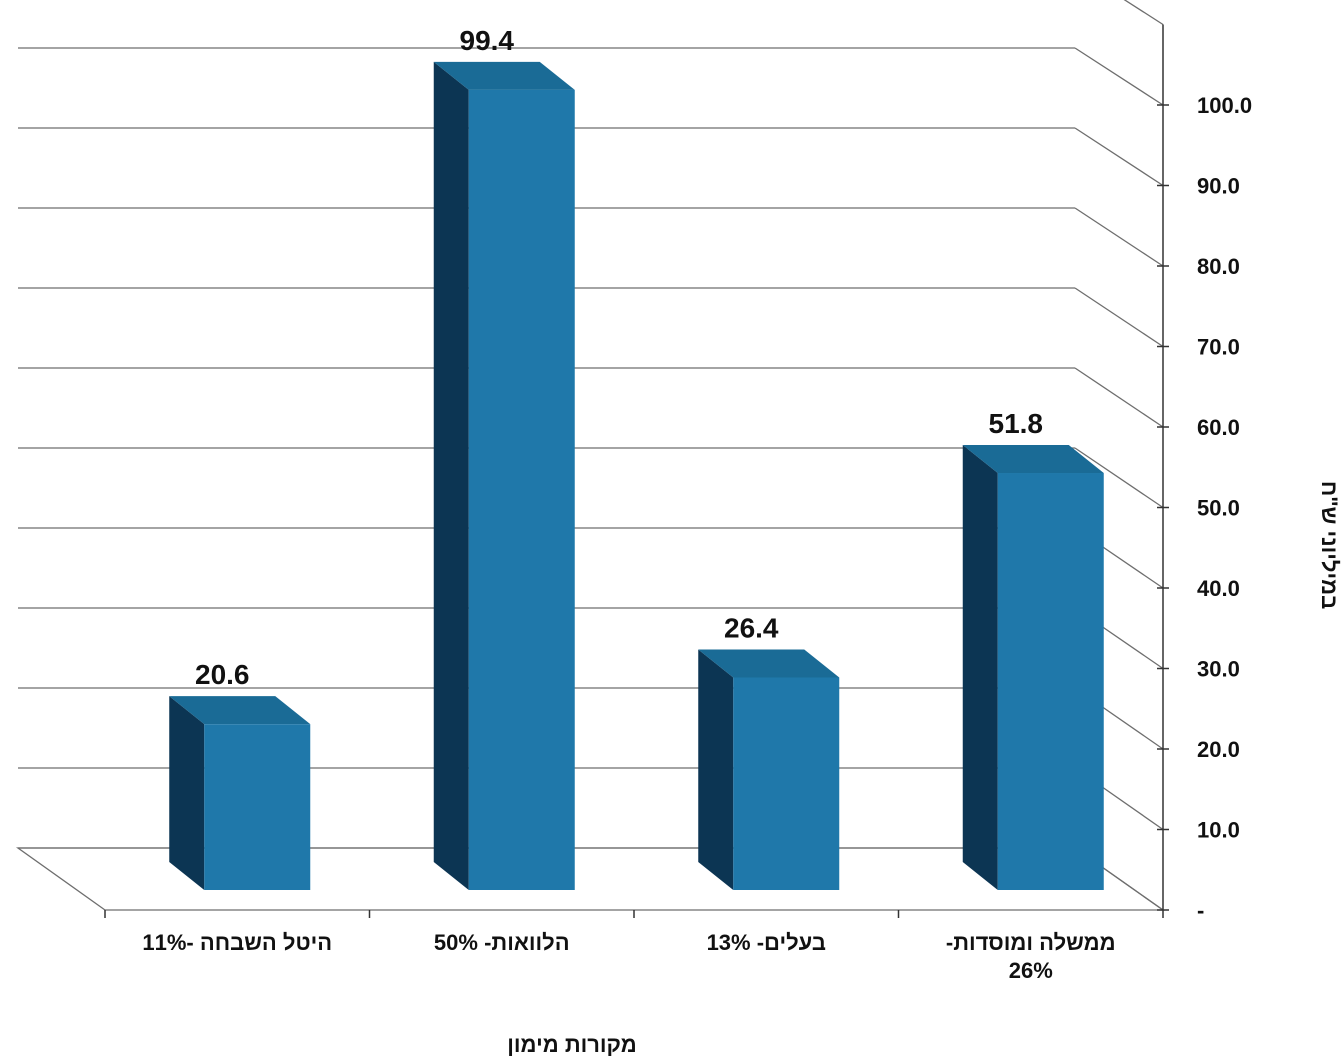 This screenshot has width=1342, height=1063. Describe the element at coordinates (1218, 347) in the screenshot. I see `y-tick-label: 70.0` at that location.